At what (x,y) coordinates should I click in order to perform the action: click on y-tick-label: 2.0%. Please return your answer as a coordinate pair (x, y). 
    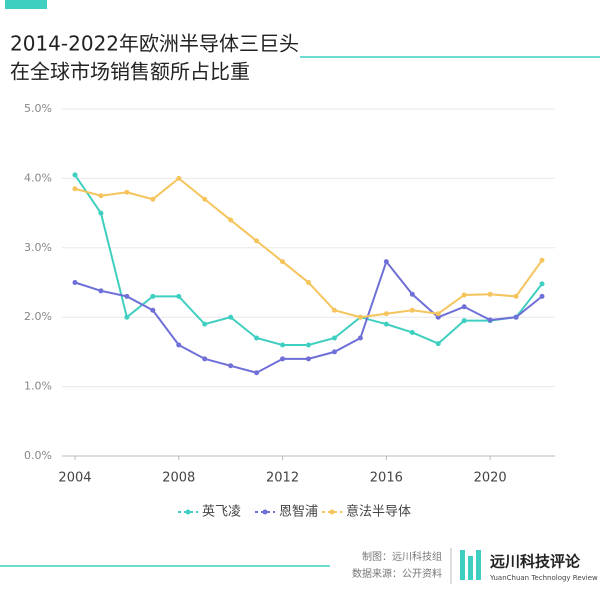
    Looking at the image, I should click on (38, 316).